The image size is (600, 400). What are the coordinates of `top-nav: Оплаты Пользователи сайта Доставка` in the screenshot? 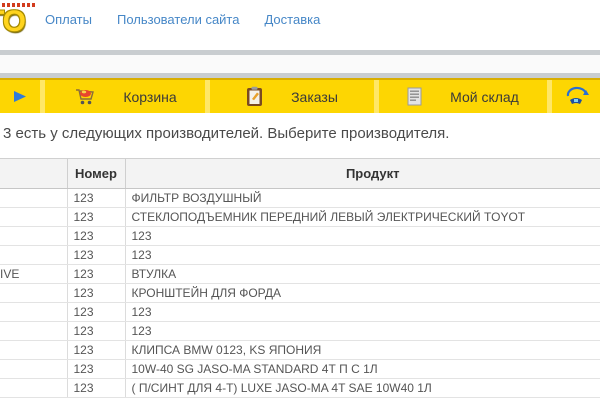 It's located at (182, 19).